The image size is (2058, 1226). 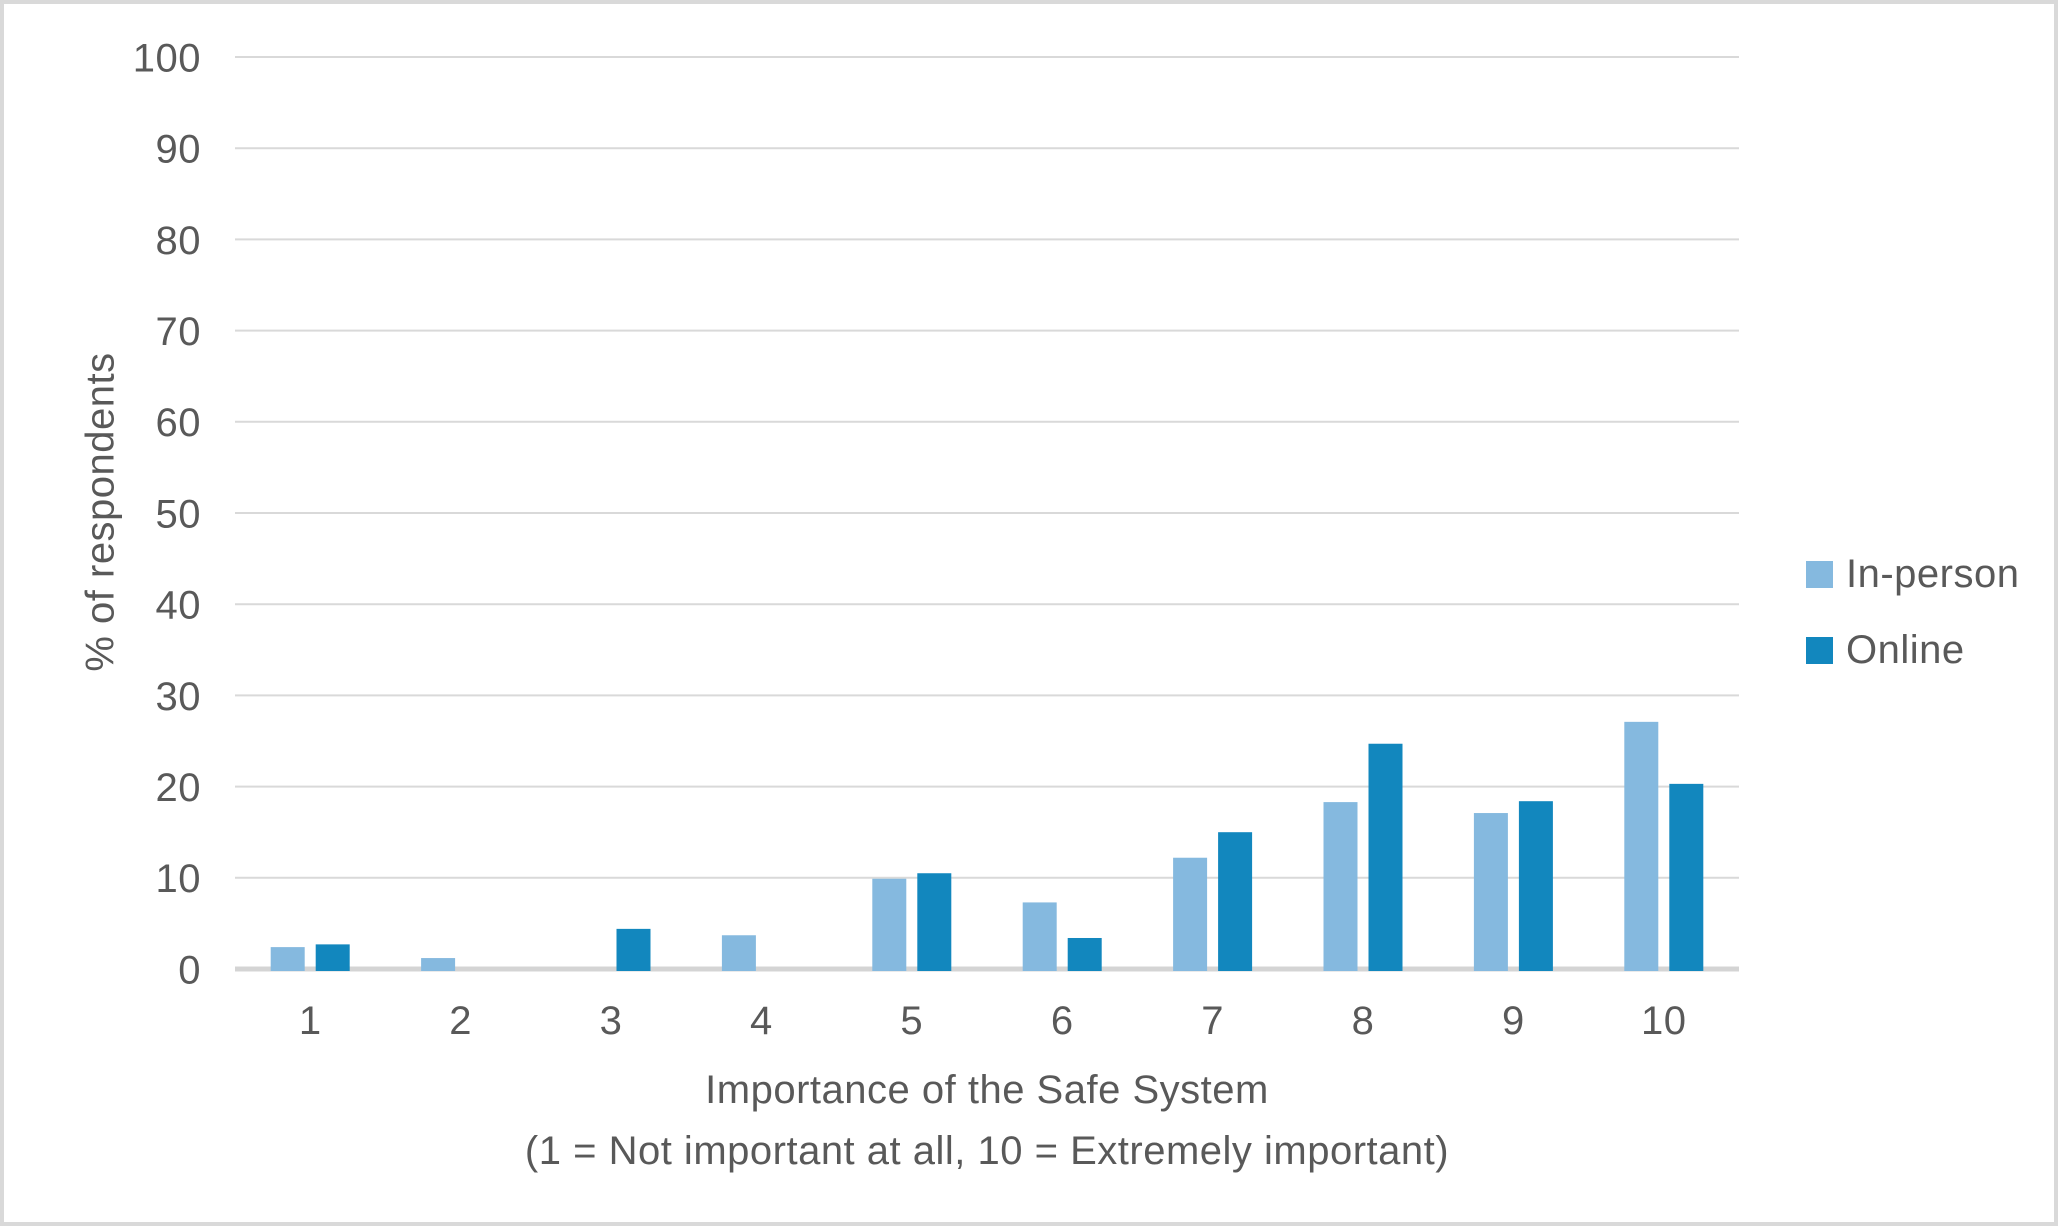 What do you see at coordinates (1641, 846) in the screenshot?
I see `bar-in-person-cat10` at bounding box center [1641, 846].